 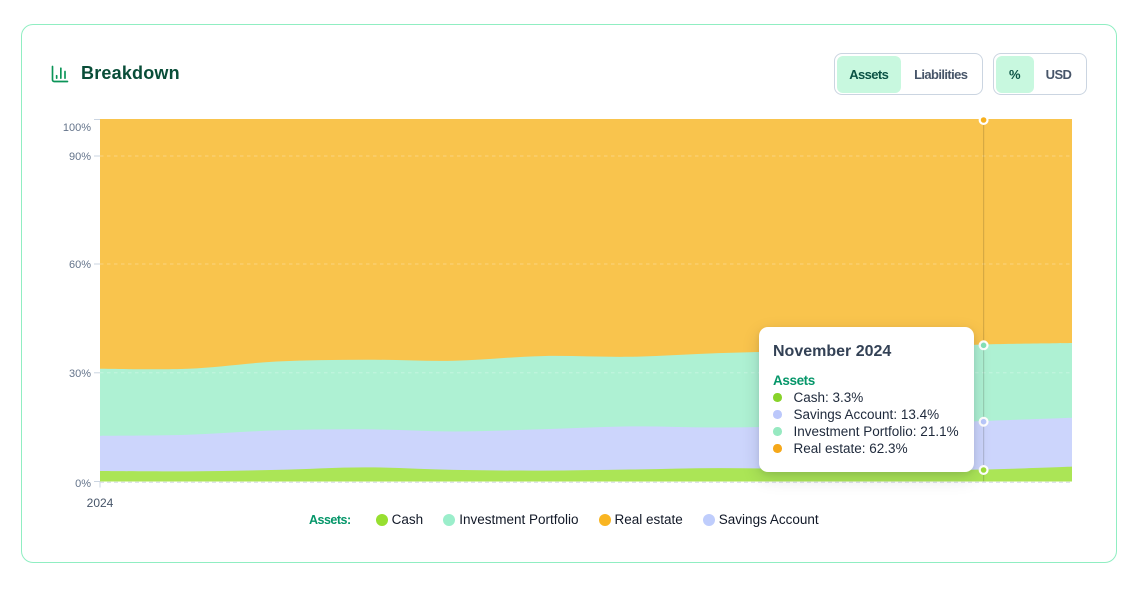 I want to click on svg-text: 30%, so click(x=80, y=374).